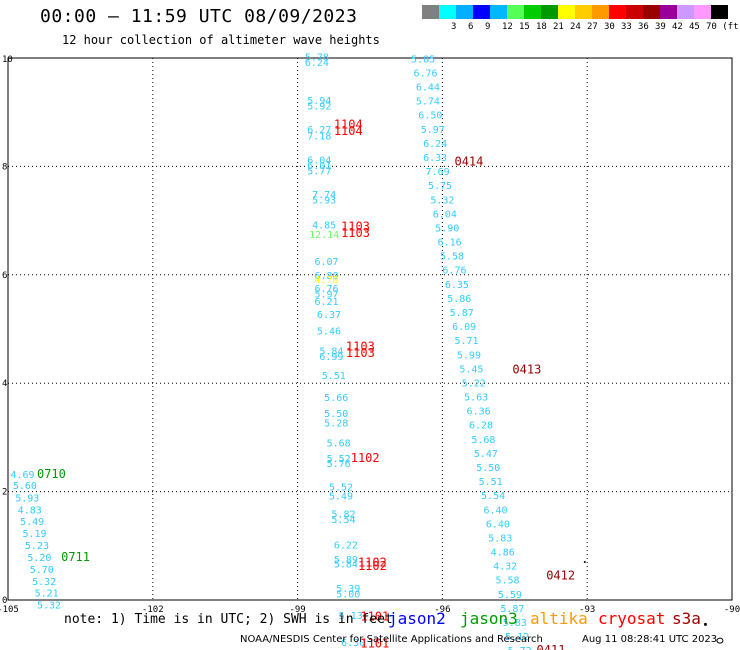  What do you see at coordinates (558, 27) in the screenshot?
I see `legend-label: 21` at bounding box center [558, 27].